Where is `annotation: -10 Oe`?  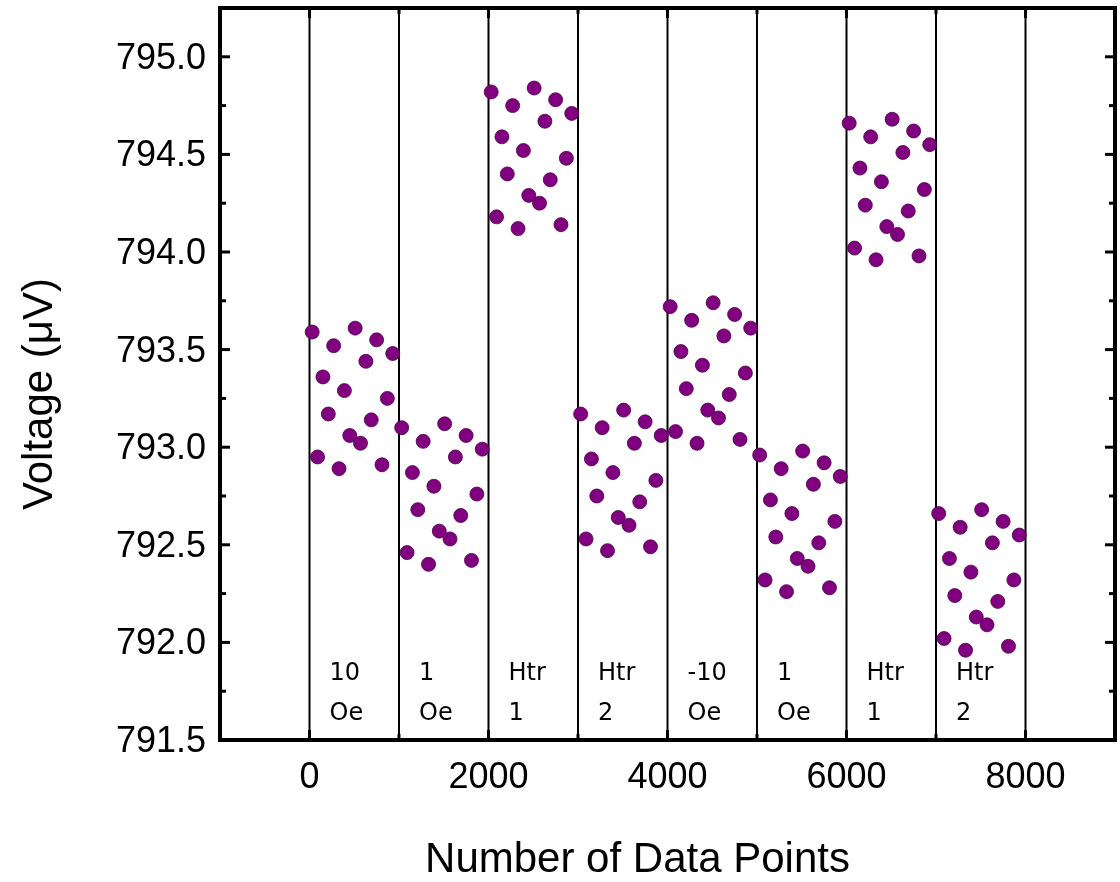
annotation: -10 Oe is located at coordinates (707, 692).